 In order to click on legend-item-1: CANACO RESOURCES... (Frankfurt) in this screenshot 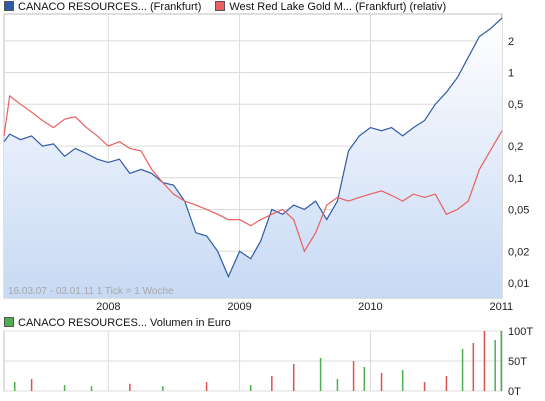, I will do `click(102, 7)`.